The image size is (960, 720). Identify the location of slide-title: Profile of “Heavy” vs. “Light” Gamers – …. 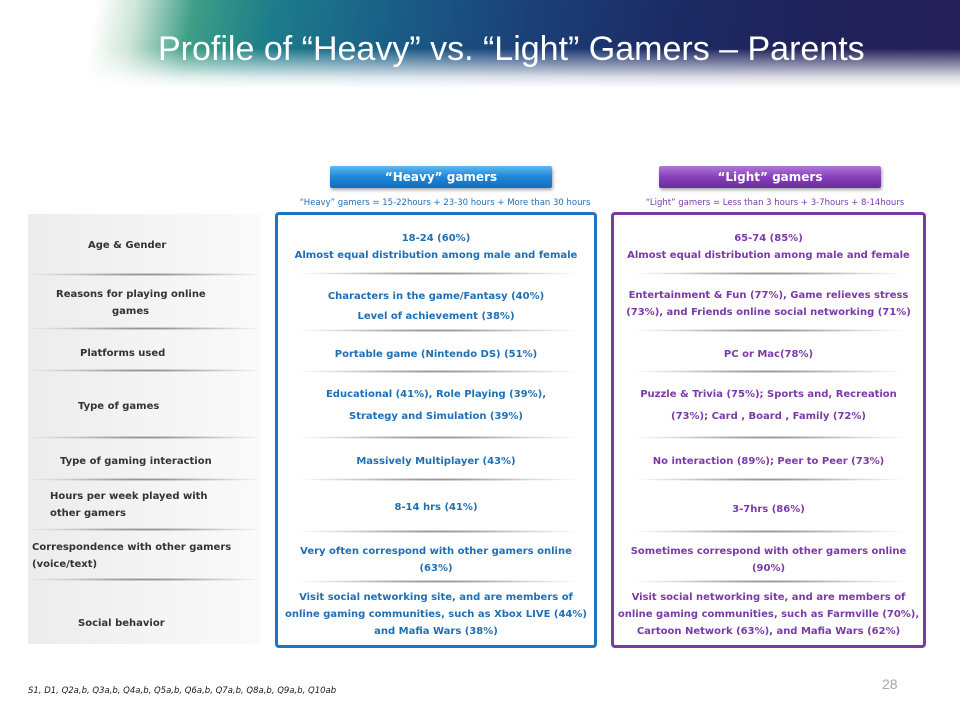
(511, 49).